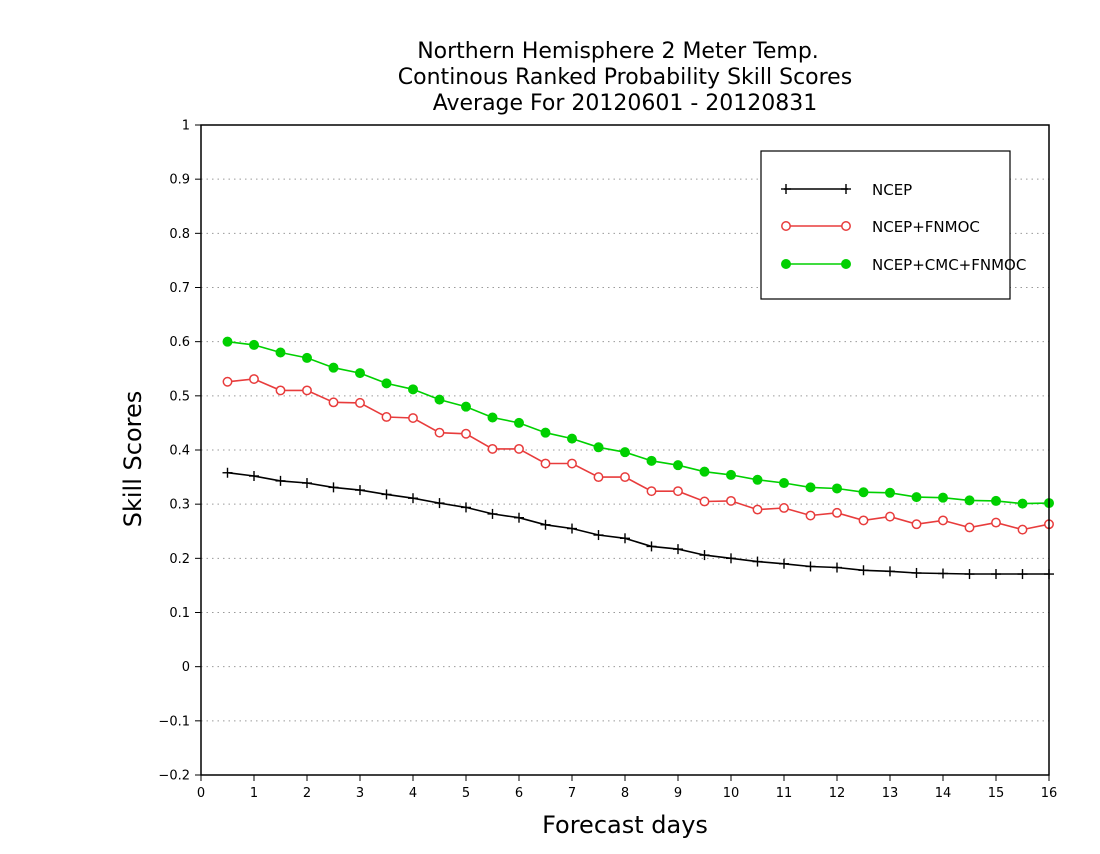 The height and width of the screenshot is (854, 1100). What do you see at coordinates (307, 793) in the screenshot?
I see `x-tick-label: 2` at bounding box center [307, 793].